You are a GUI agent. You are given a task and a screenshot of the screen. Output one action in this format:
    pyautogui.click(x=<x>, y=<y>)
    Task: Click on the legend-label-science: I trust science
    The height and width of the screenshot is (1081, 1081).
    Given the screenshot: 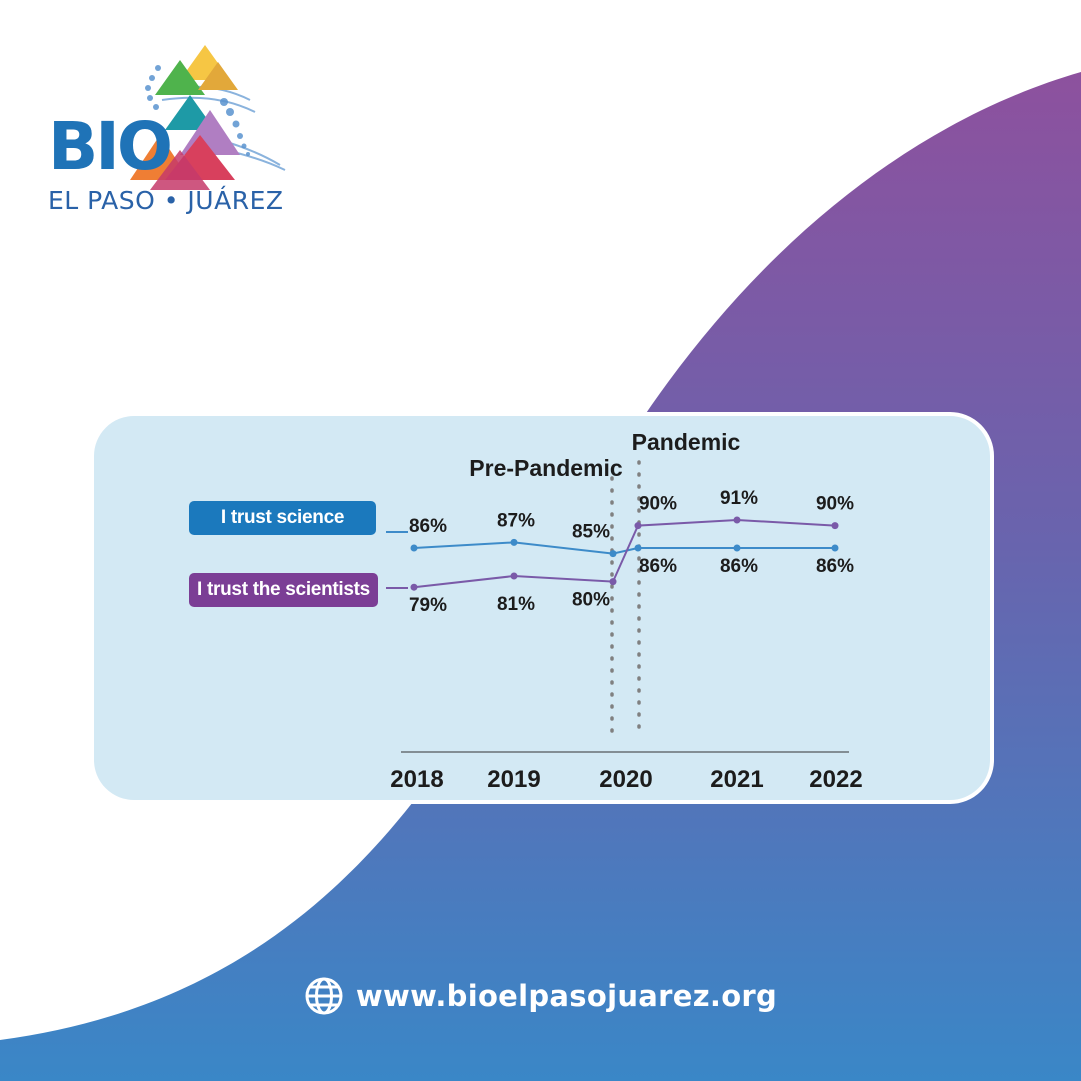 What is the action you would take?
    pyautogui.click(x=282, y=517)
    